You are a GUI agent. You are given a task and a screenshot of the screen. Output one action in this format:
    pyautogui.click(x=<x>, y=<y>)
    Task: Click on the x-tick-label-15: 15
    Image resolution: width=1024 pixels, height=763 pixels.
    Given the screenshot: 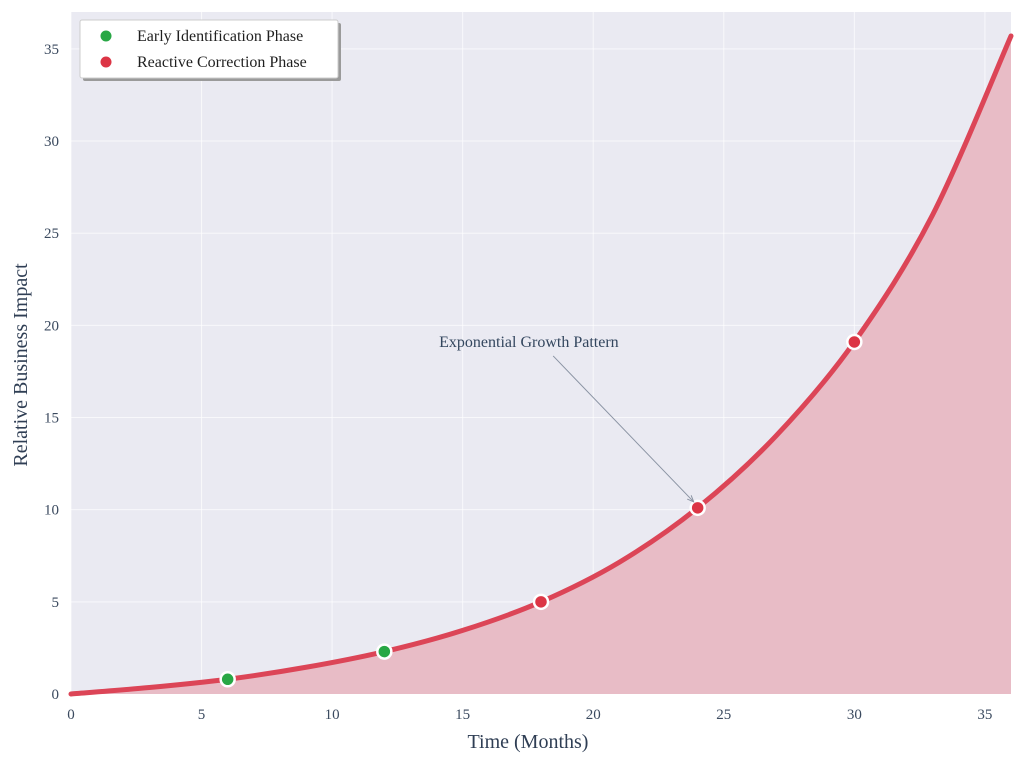 What is the action you would take?
    pyautogui.click(x=462, y=715)
    